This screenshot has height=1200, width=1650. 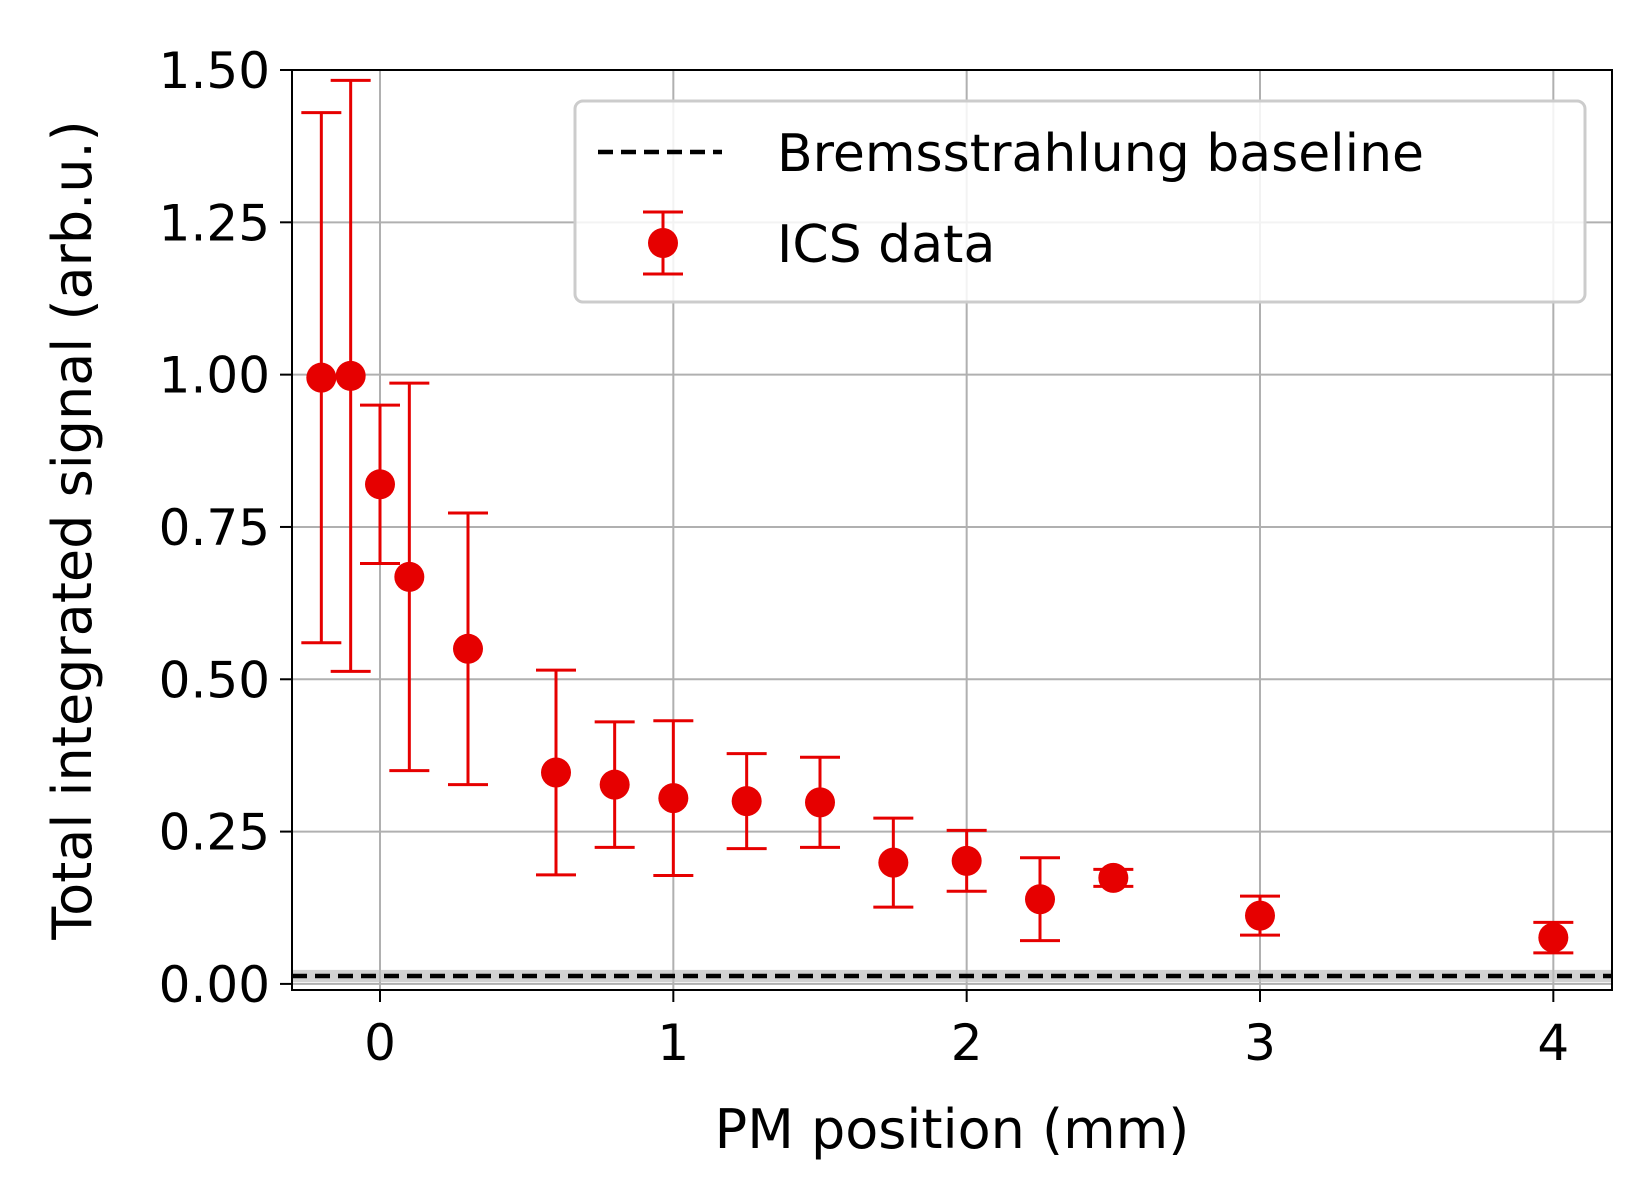 I want to click on y-axis-label: Total integrated signal (arb.u.), so click(x=72, y=530).